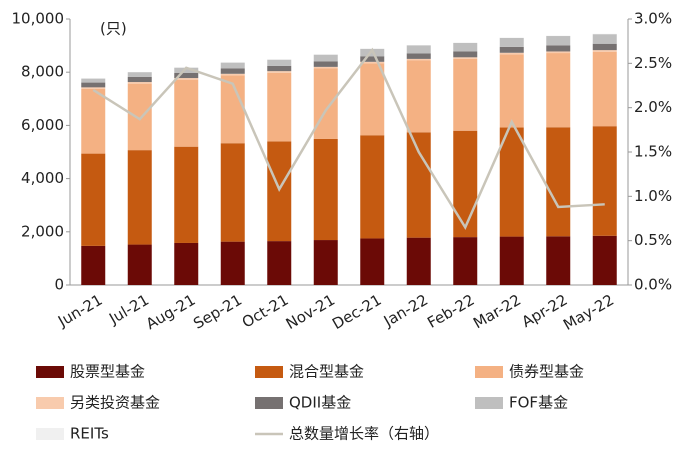  I want to click on y-tick-label: 0, so click(59, 285).